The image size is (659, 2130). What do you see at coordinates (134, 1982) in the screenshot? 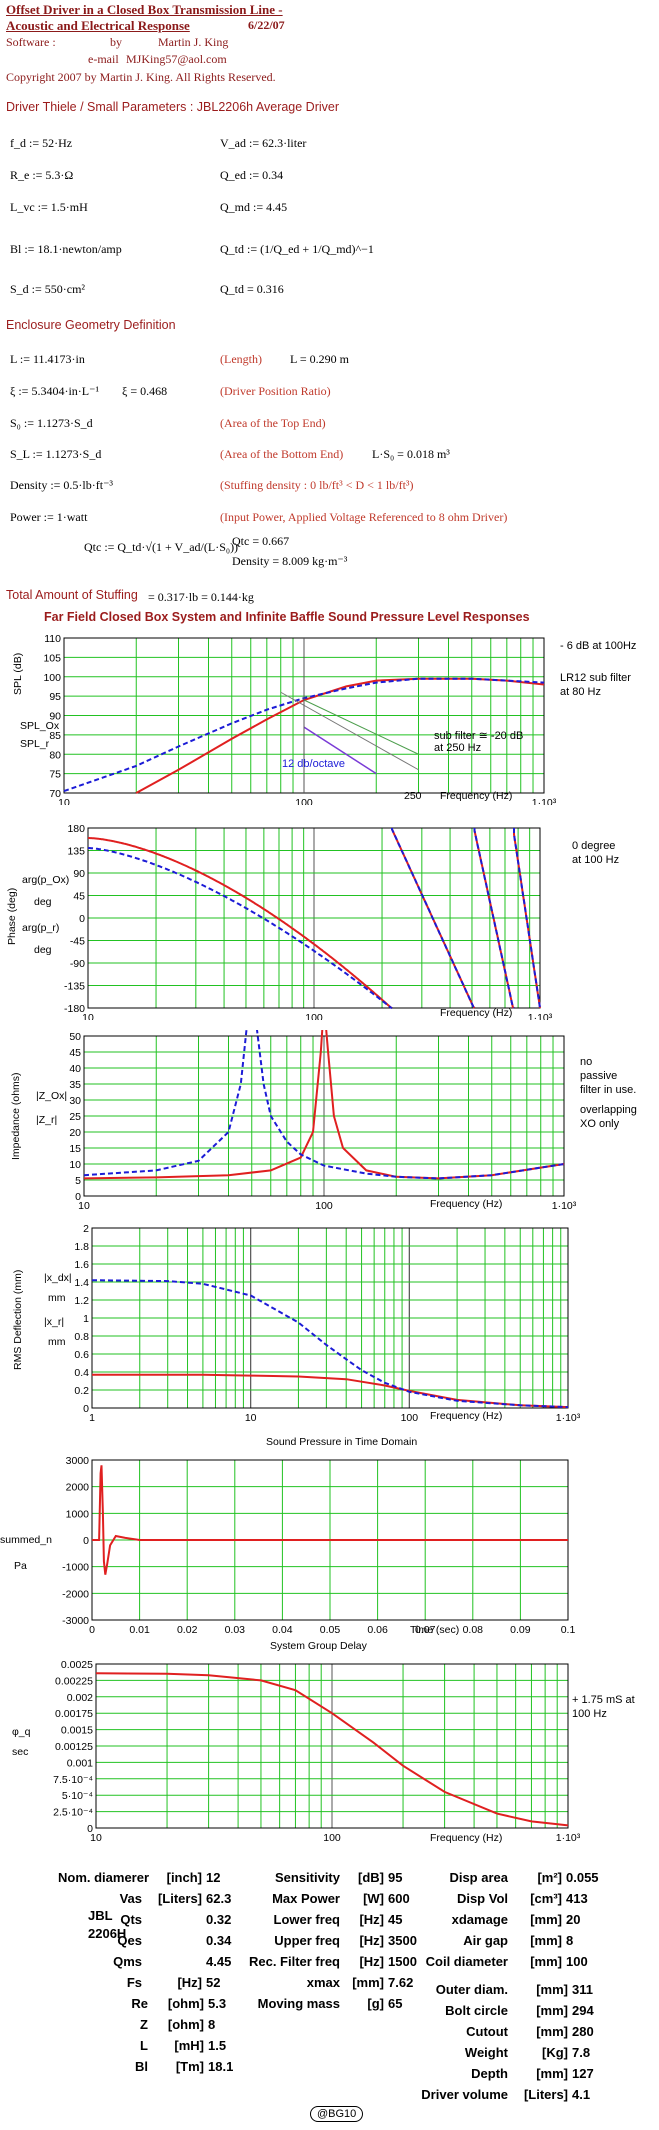
I see `spec-label: Fs` at bounding box center [134, 1982].